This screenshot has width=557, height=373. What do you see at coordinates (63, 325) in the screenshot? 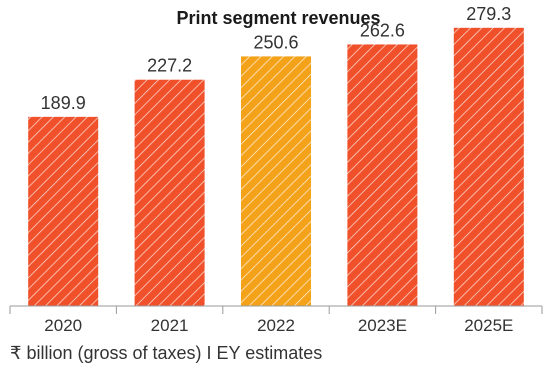
I see `x-tick-label-2020: 2020` at bounding box center [63, 325].